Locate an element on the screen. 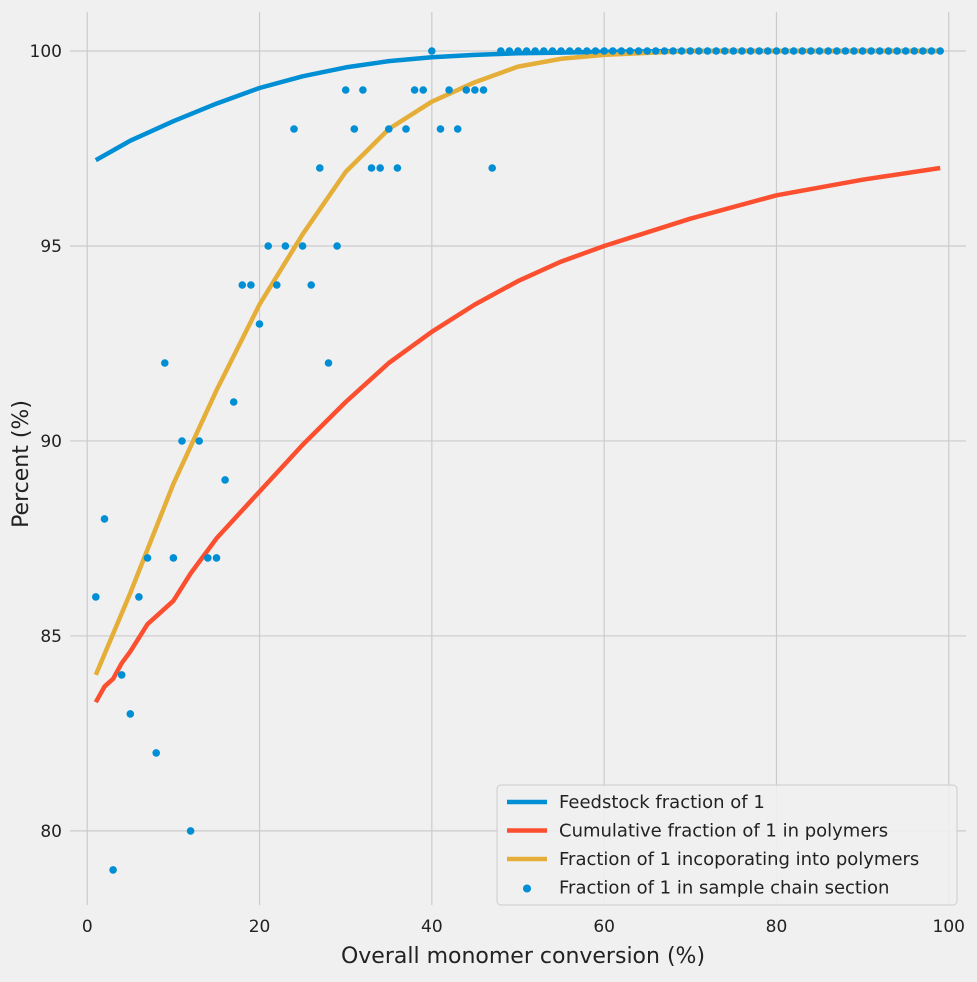 The width and height of the screenshot is (977, 982). legend-entry-label: Cumulative fraction of 1 in polymers is located at coordinates (723, 831).